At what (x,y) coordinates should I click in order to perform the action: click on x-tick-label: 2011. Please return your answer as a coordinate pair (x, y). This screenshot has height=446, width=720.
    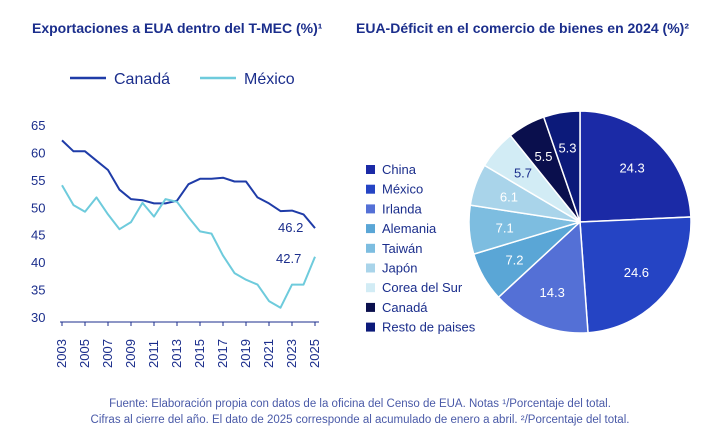
    Looking at the image, I should click on (153, 354).